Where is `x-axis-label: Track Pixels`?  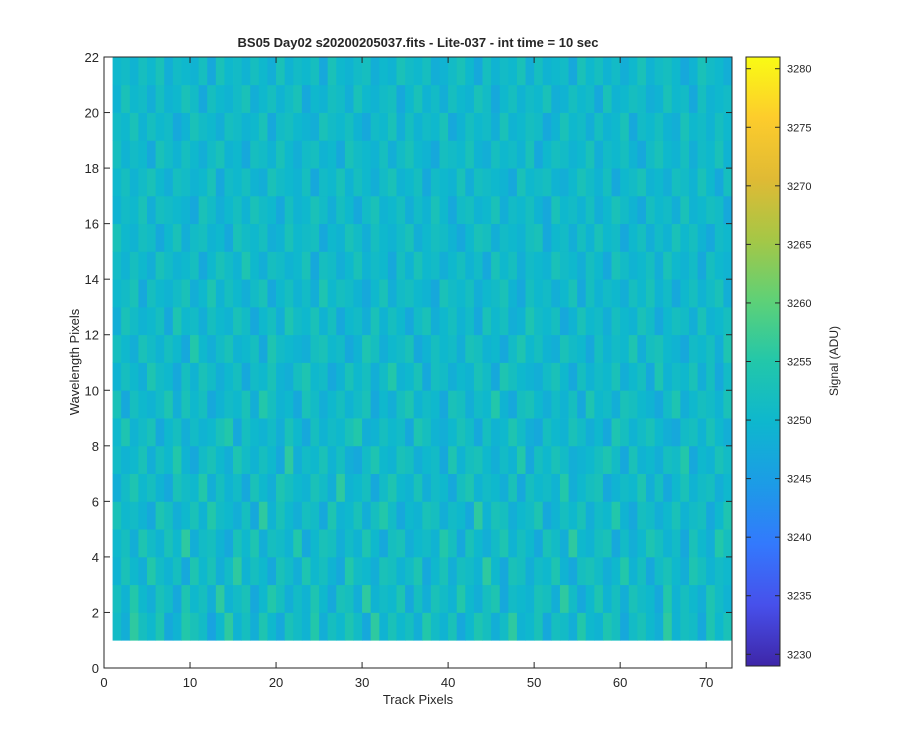 x-axis-label: Track Pixels is located at coordinates (418, 699).